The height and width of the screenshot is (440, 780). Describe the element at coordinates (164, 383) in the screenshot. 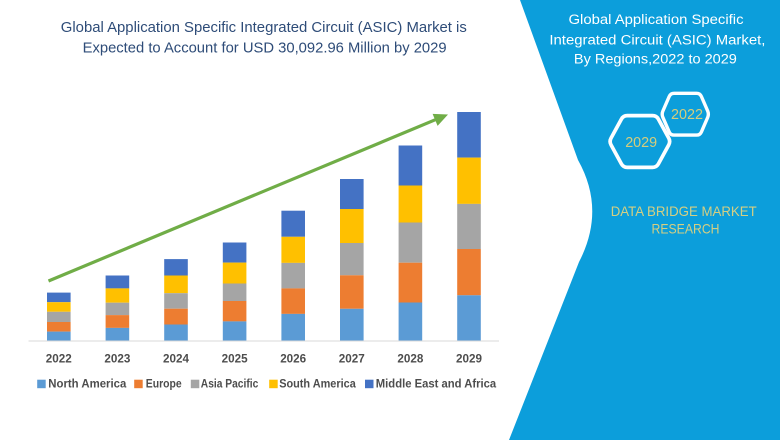

I see `svg-text: Europe` at that location.